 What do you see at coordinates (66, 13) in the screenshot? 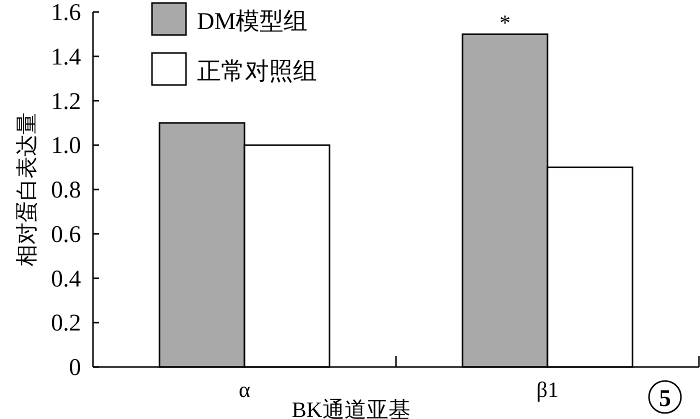
I see `y-tick-label: 1.6` at bounding box center [66, 13].